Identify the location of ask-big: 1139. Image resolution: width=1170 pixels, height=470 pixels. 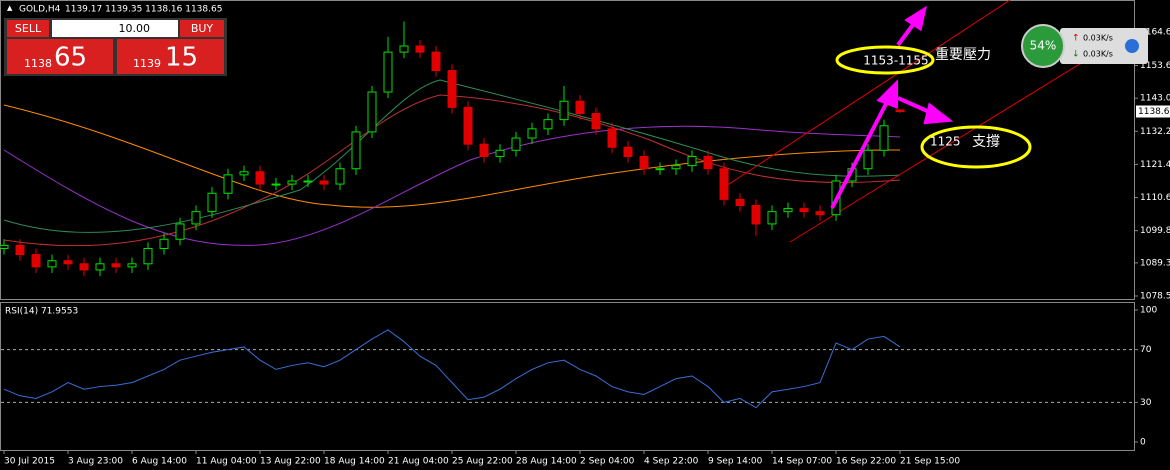
(147, 63).